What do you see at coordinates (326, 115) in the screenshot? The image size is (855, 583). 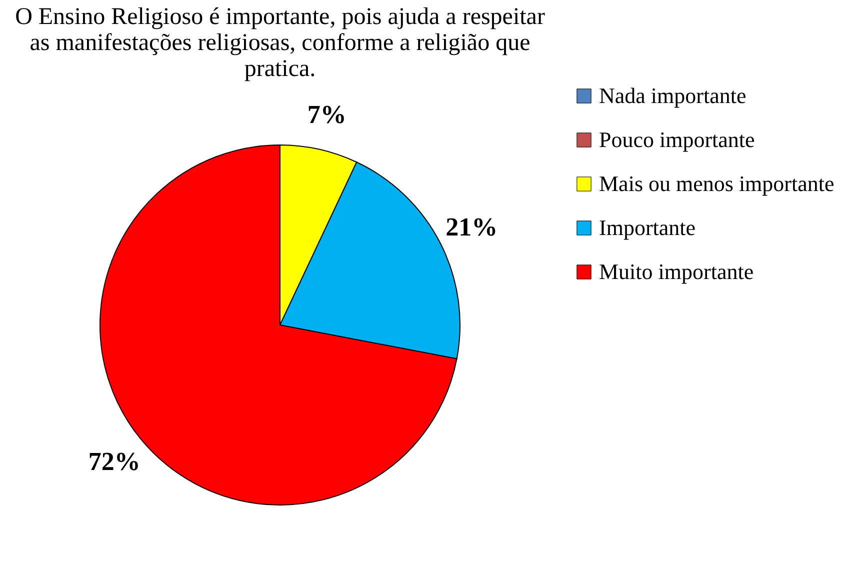 I see `data-label: 7%` at bounding box center [326, 115].